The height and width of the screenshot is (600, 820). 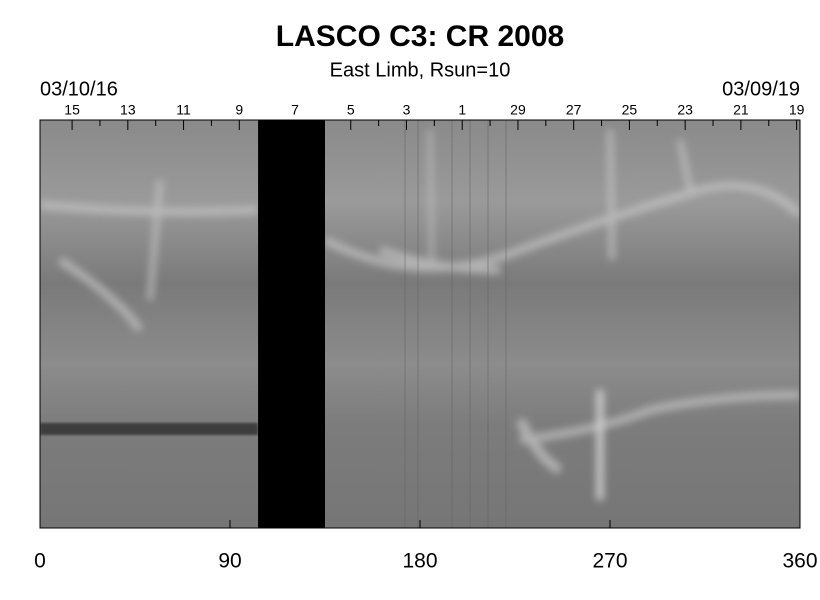 I want to click on top-tick-label: 29, so click(x=518, y=110).